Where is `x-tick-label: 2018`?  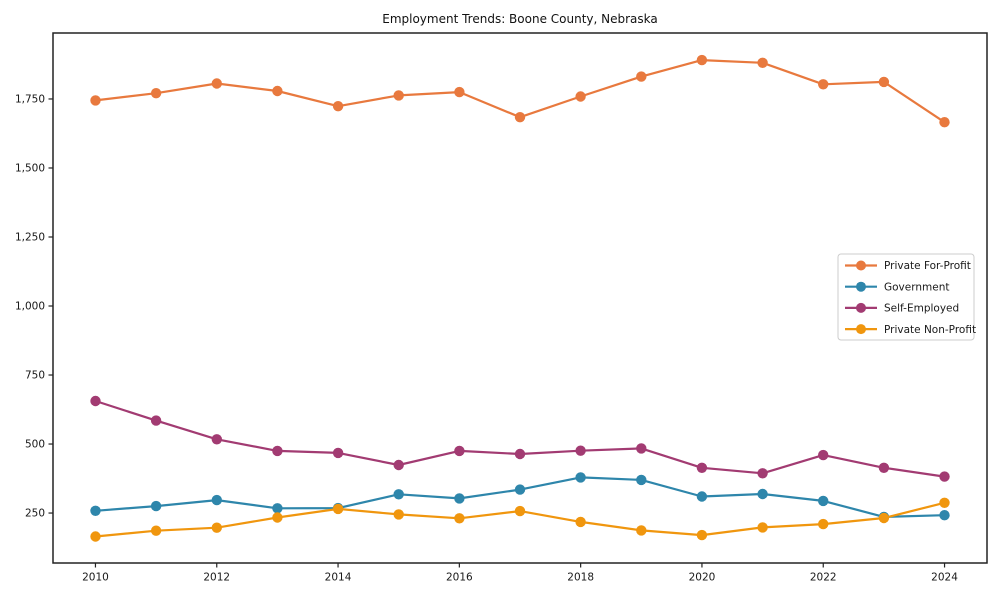 x-tick-label: 2018 is located at coordinates (580, 578).